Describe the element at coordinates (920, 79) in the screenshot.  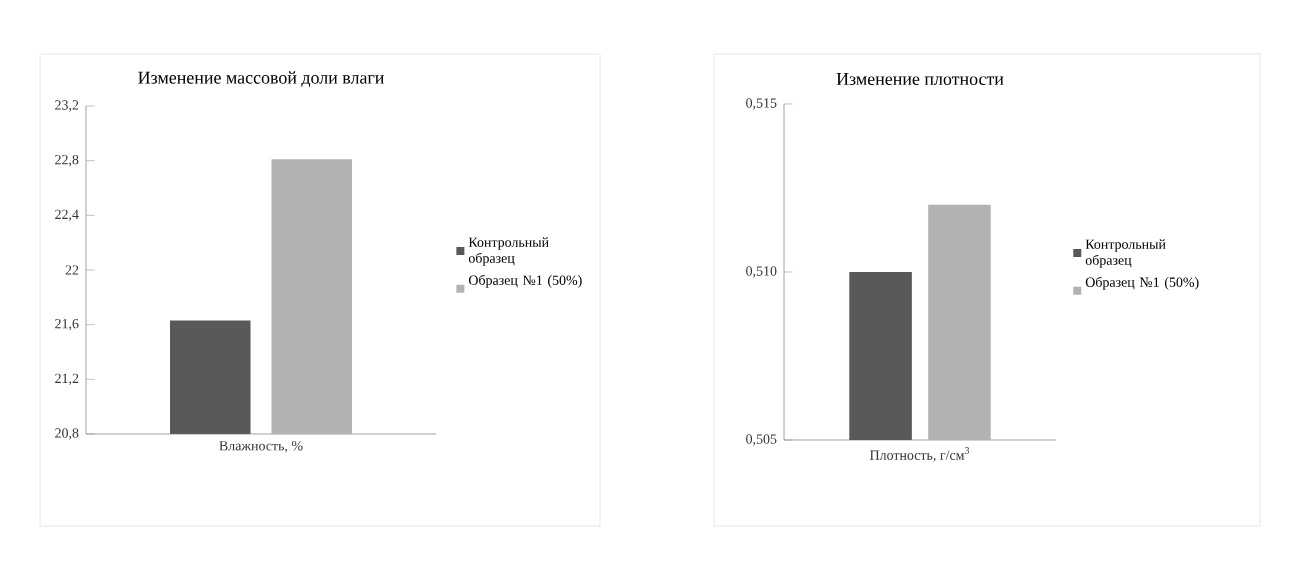
I see `chart-title: Изменение плотности` at that location.